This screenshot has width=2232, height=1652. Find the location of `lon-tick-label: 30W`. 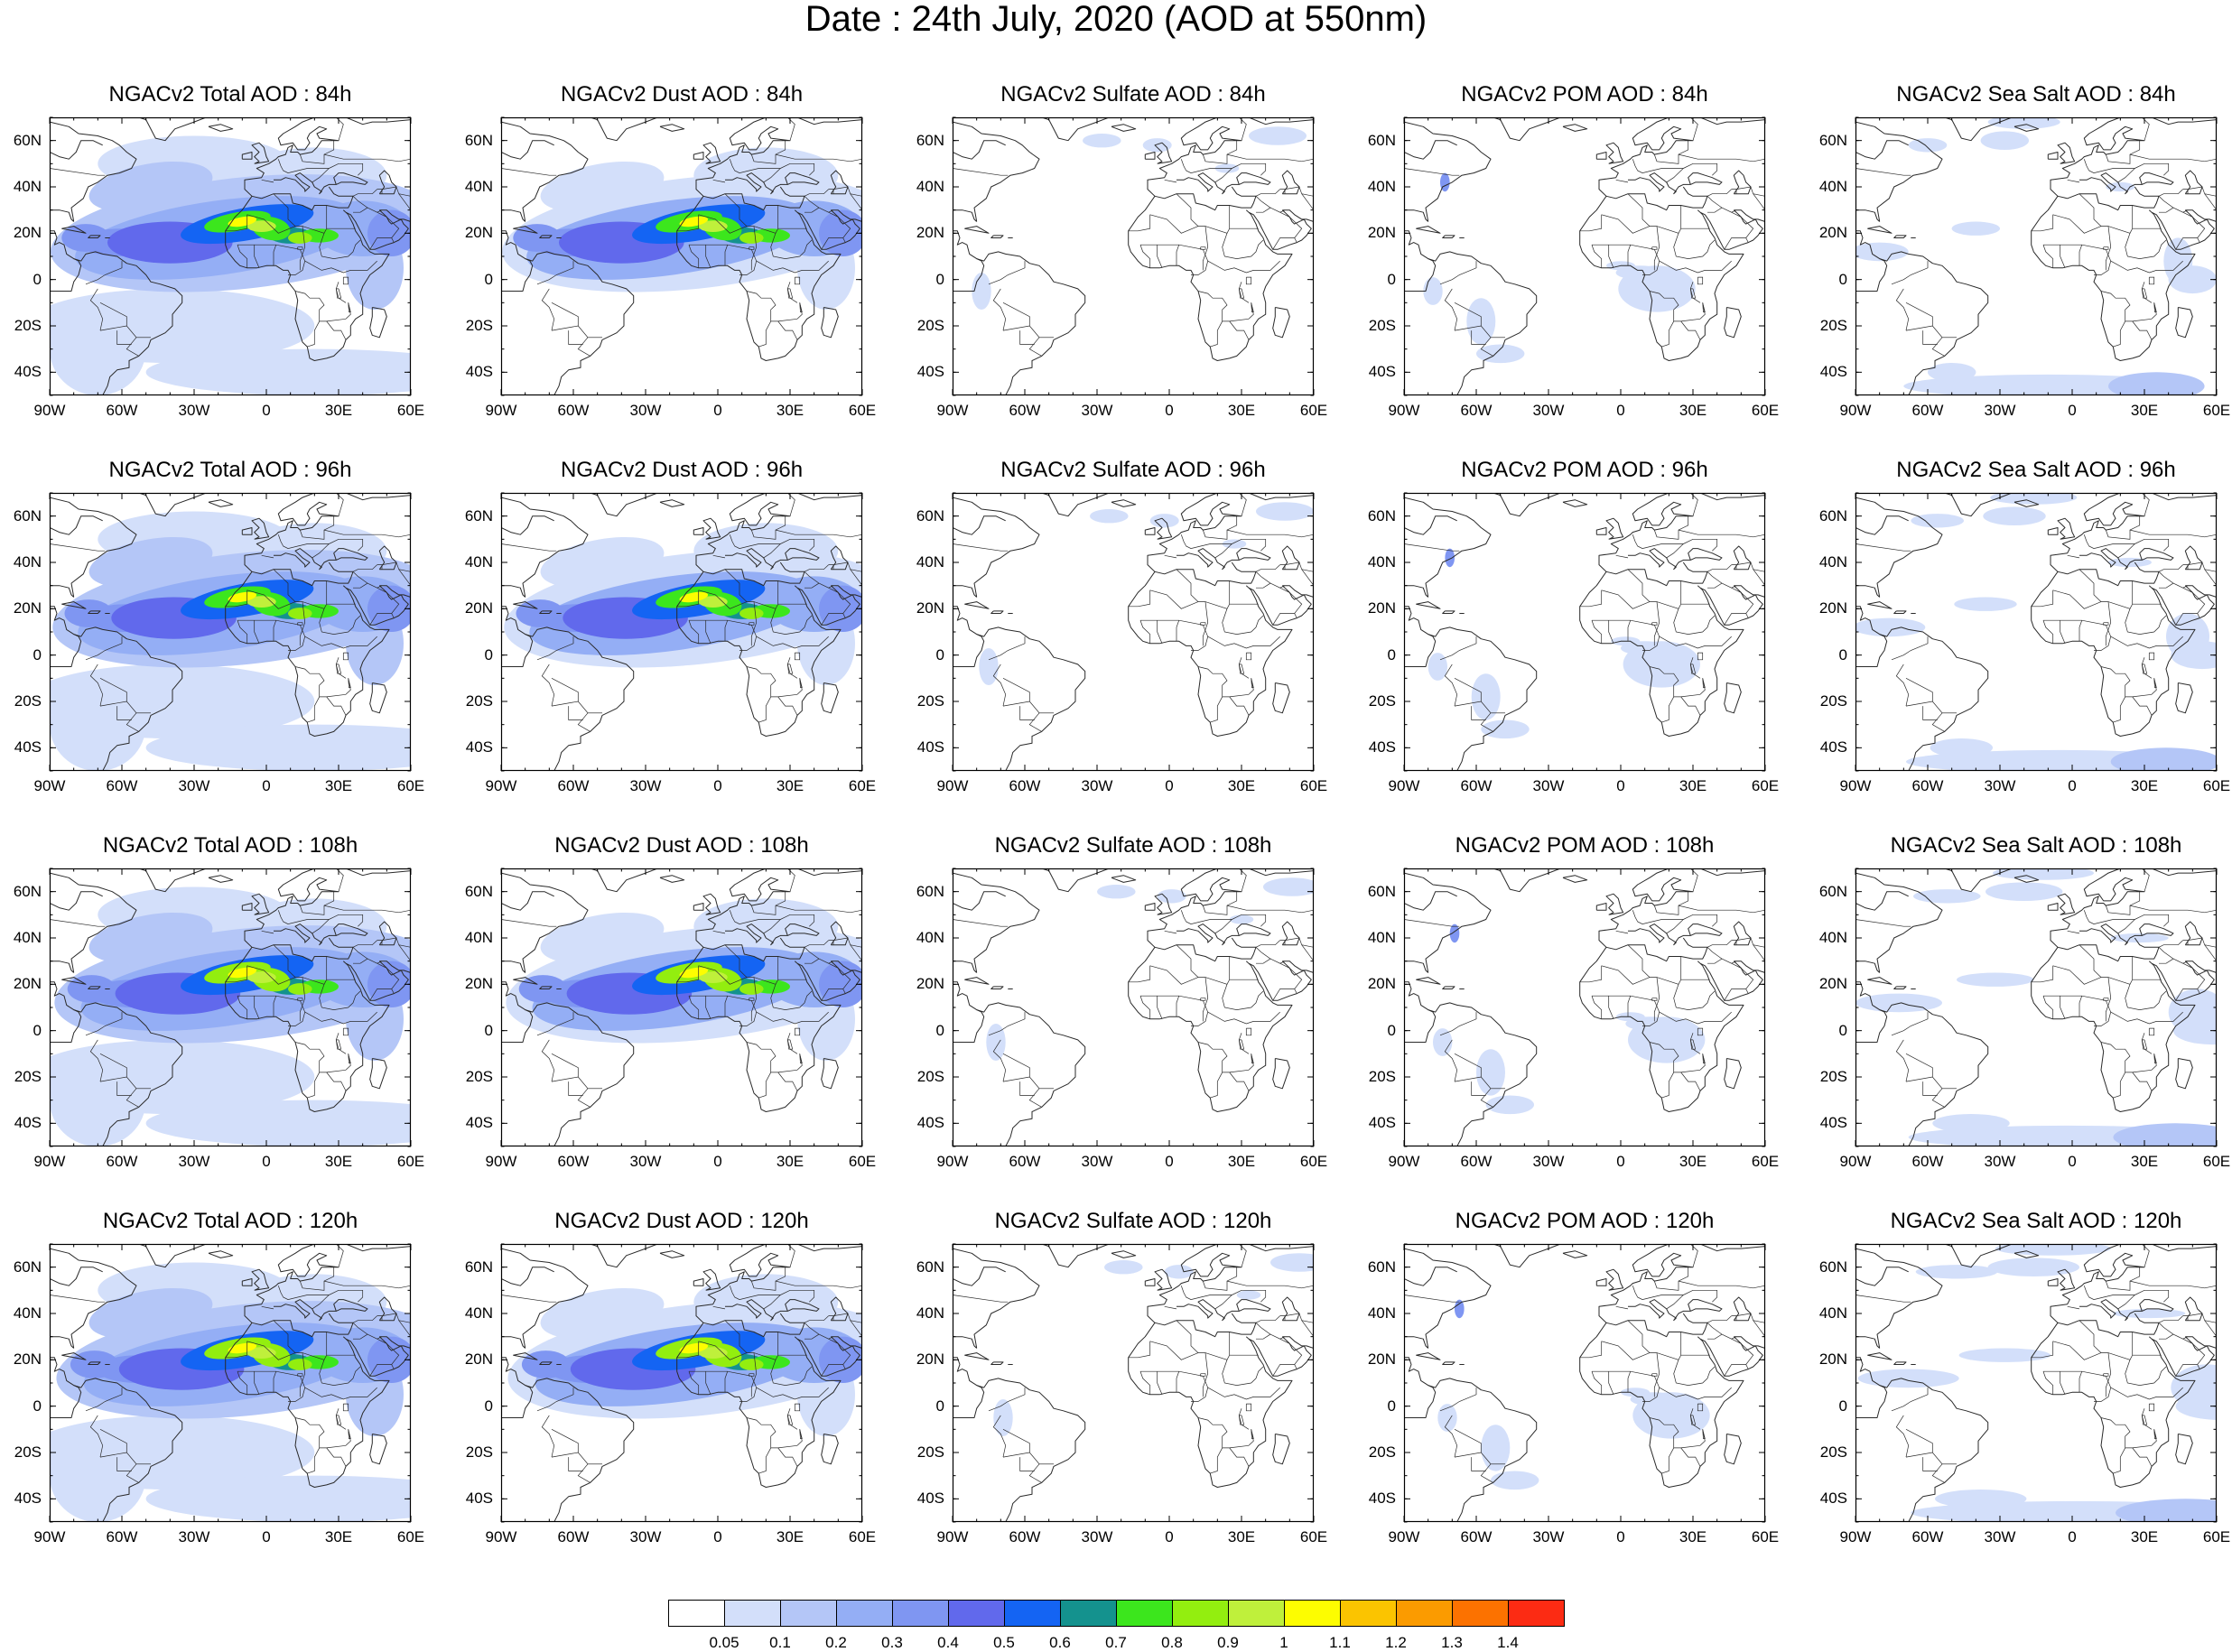

lon-tick-label: 30W is located at coordinates (194, 1161).